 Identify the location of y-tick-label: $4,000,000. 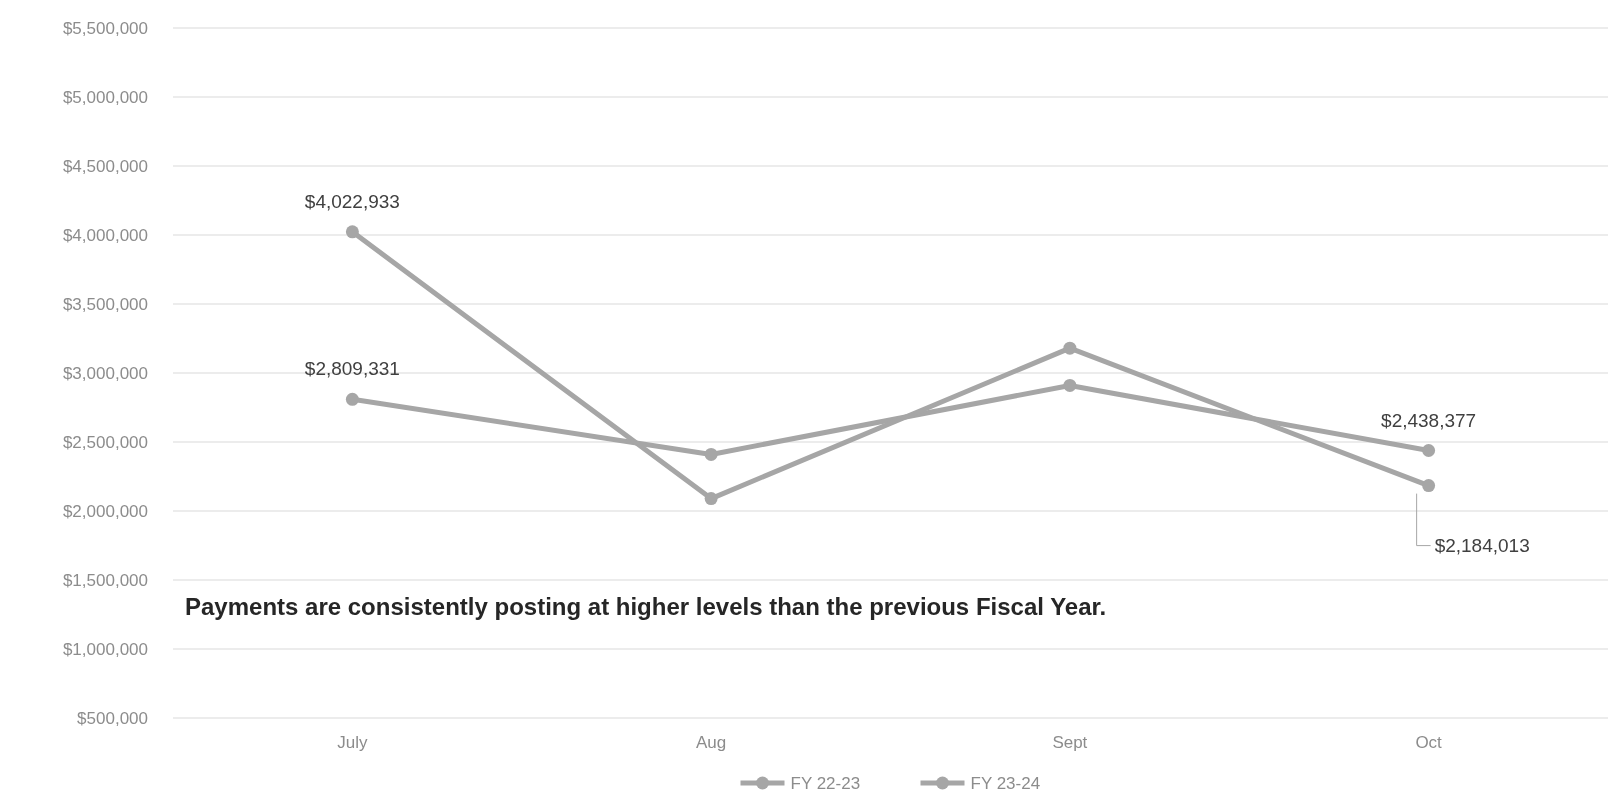
(105, 235).